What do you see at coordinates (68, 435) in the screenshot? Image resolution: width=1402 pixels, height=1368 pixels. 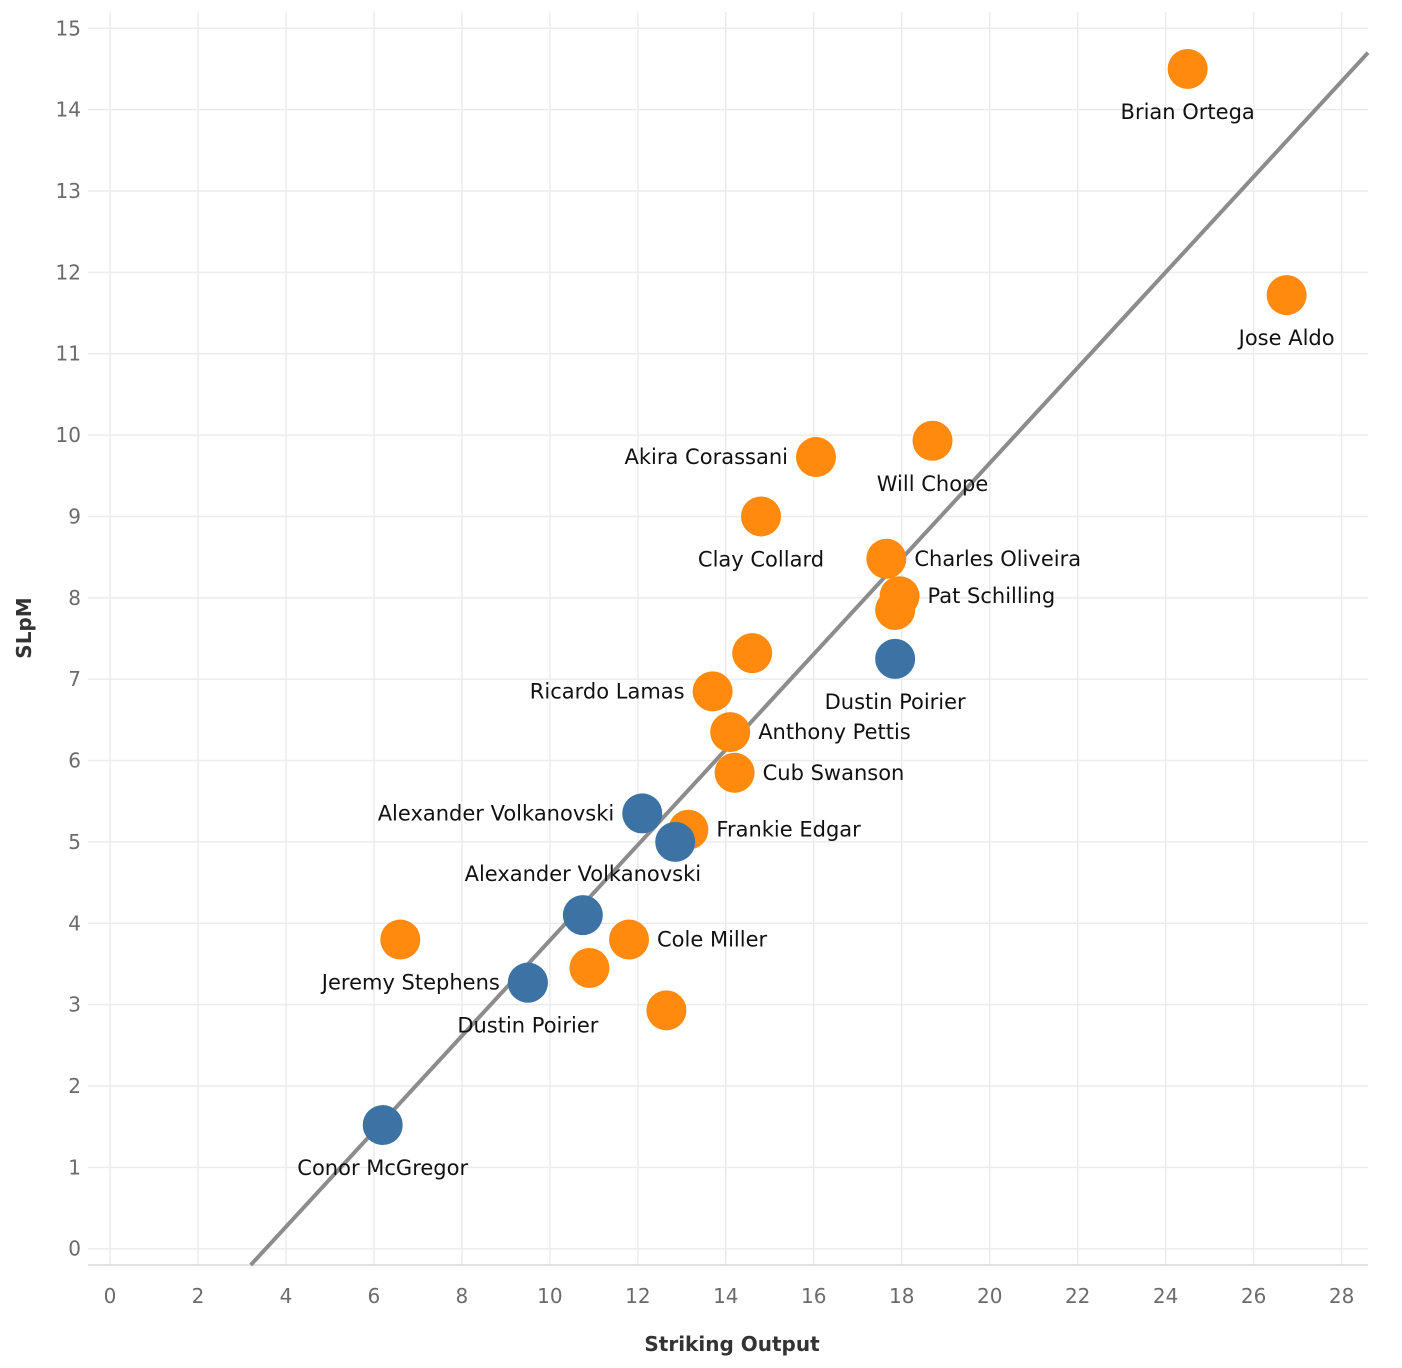 I see `y-tick-label: 10` at bounding box center [68, 435].